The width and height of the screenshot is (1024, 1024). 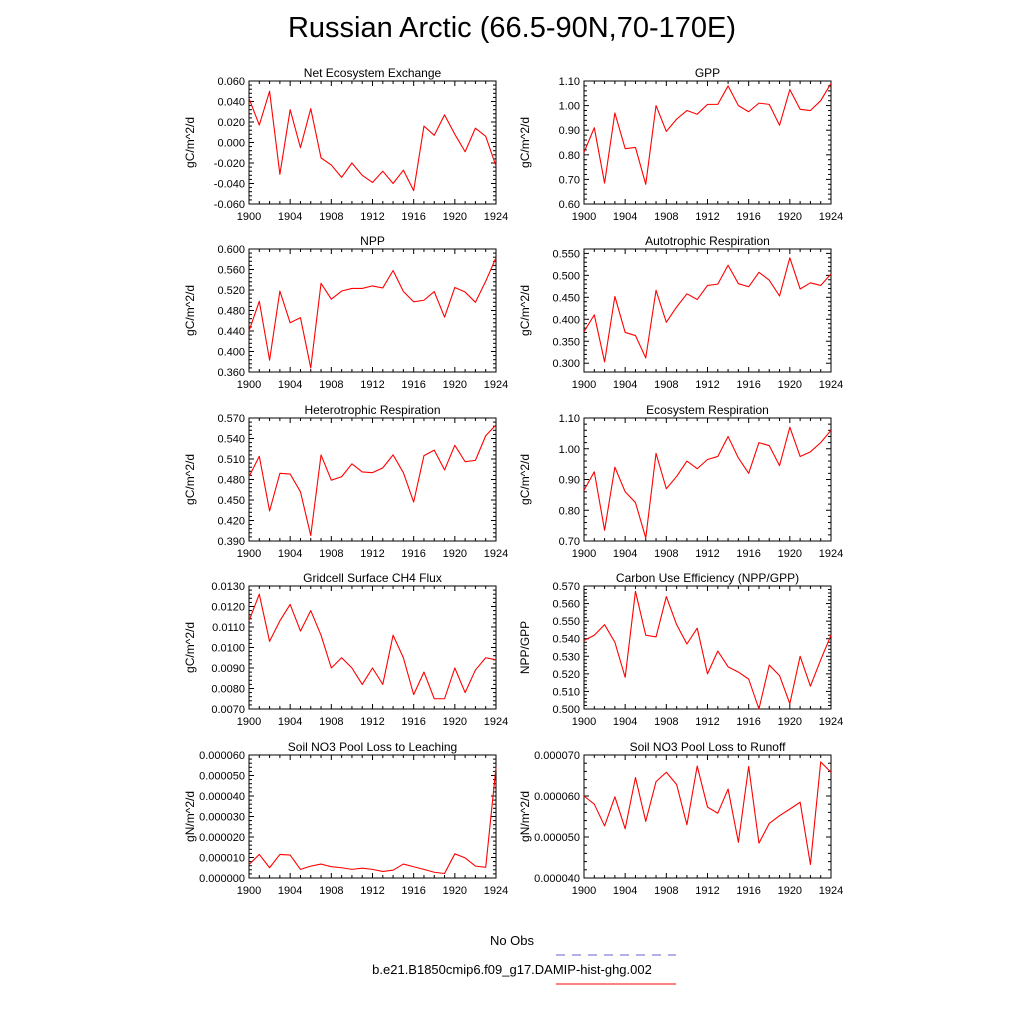 I want to click on y-tick-label: 0.060, so click(x=231, y=82).